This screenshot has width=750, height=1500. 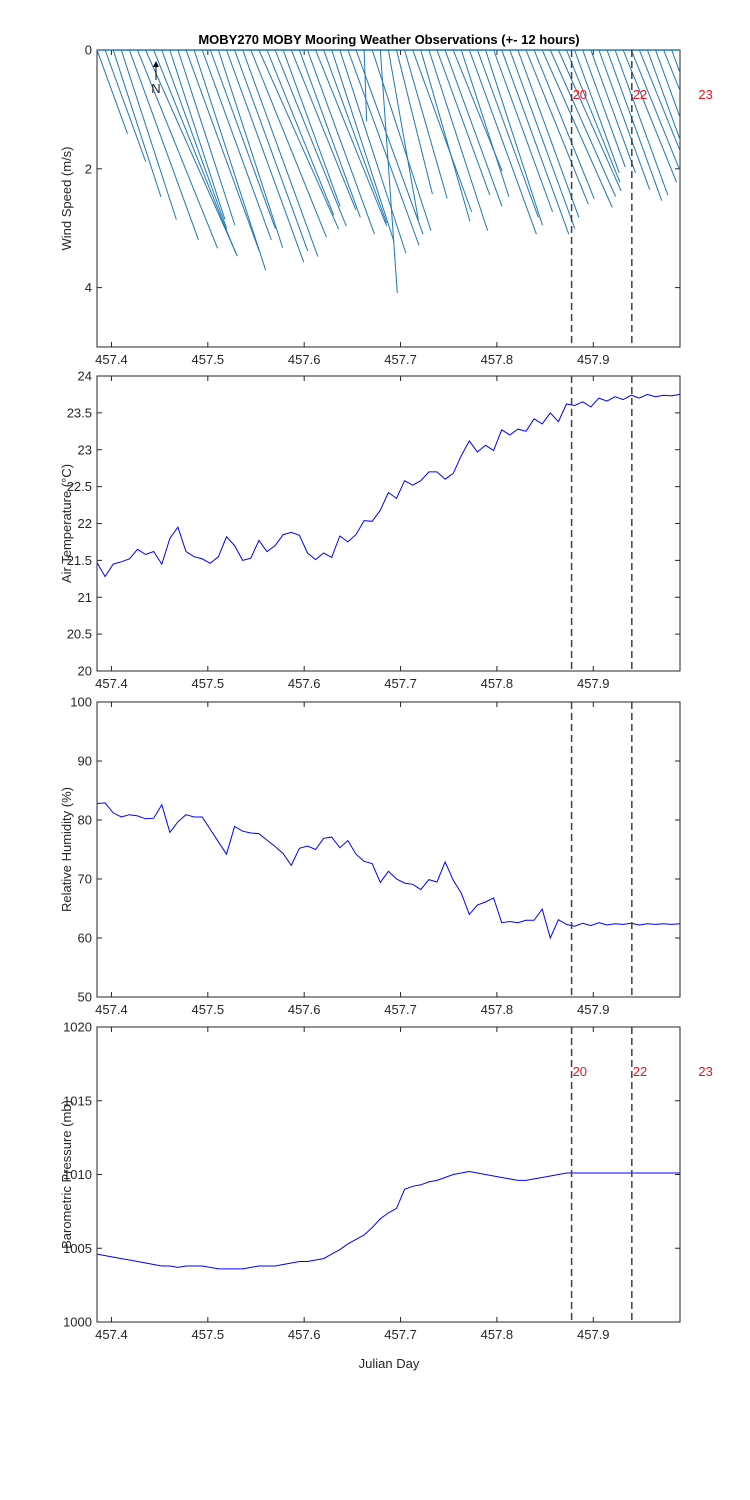 What do you see at coordinates (79, 634) in the screenshot?
I see `y-tick-label: 20.5` at bounding box center [79, 634].